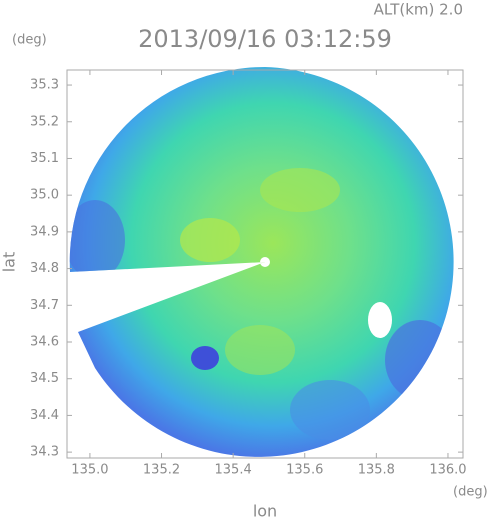 The image size is (491, 521). What do you see at coordinates (376, 470) in the screenshot?
I see `x-tick-label: 135.8` at bounding box center [376, 470].